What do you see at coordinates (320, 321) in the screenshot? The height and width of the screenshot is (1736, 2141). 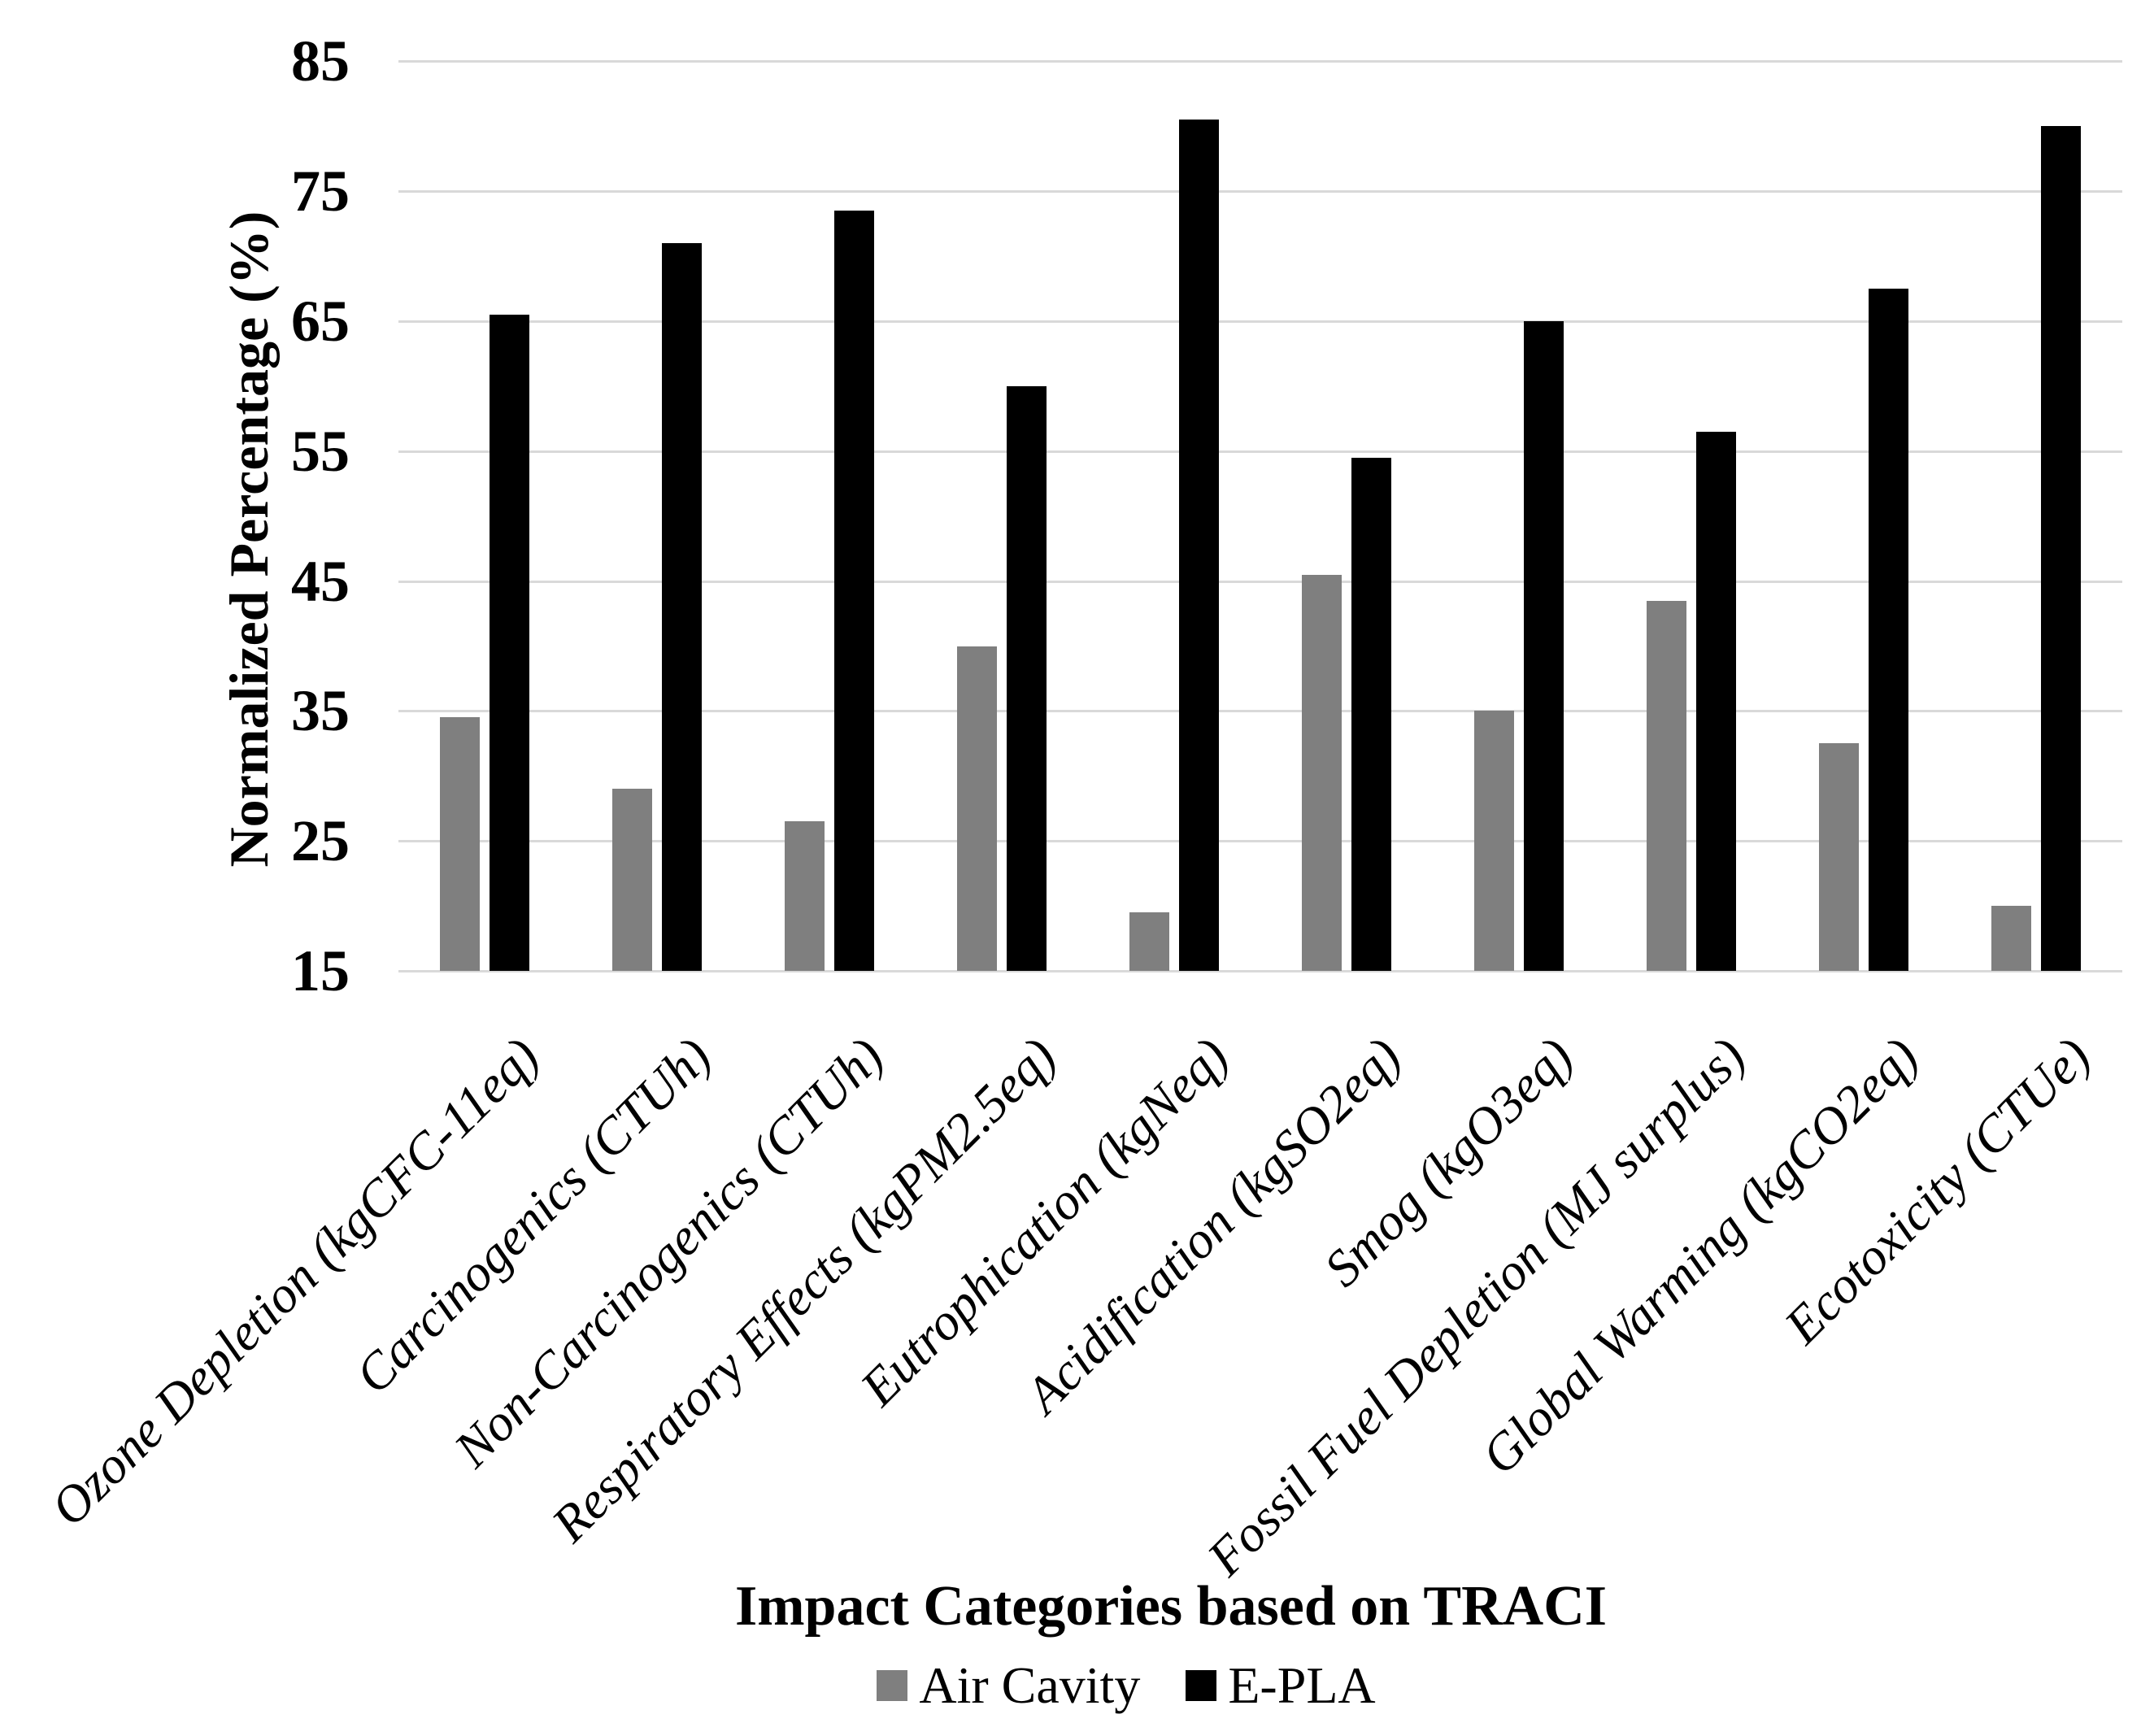 I see `y-tick-label-65: 65` at bounding box center [320, 321].